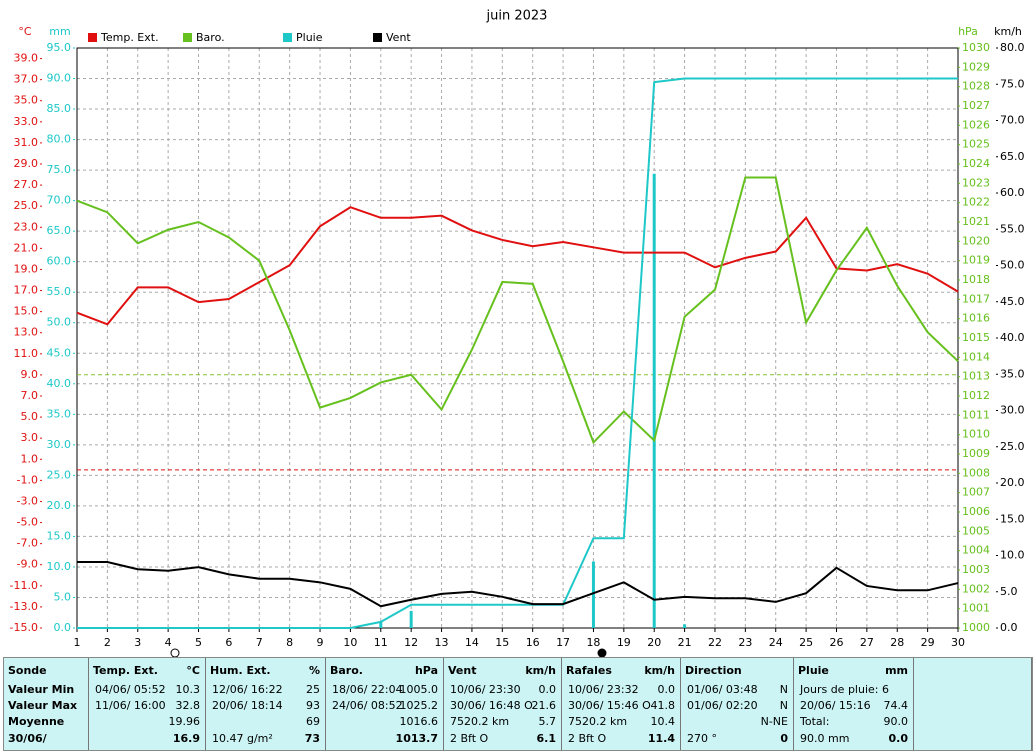 Image resolution: width=1034 pixels, height=751 pixels. Describe the element at coordinates (30, 395) in the screenshot. I see `tick-label: 7.0` at that location.